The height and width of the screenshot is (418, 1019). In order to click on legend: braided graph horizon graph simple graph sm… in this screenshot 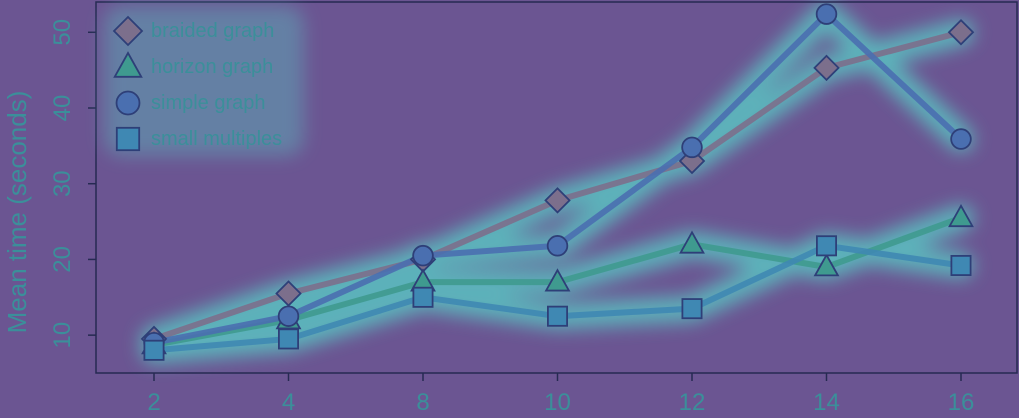, I will do `click(204, 81)`.